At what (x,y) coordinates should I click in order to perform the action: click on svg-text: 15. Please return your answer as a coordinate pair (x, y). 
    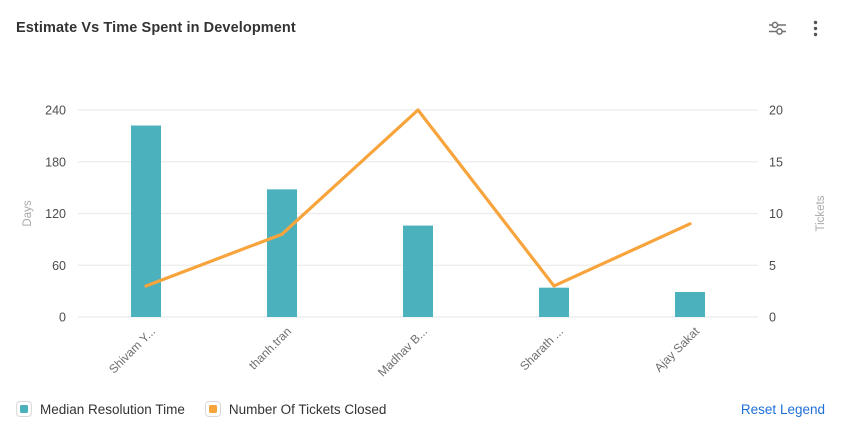
    Looking at the image, I should click on (776, 162).